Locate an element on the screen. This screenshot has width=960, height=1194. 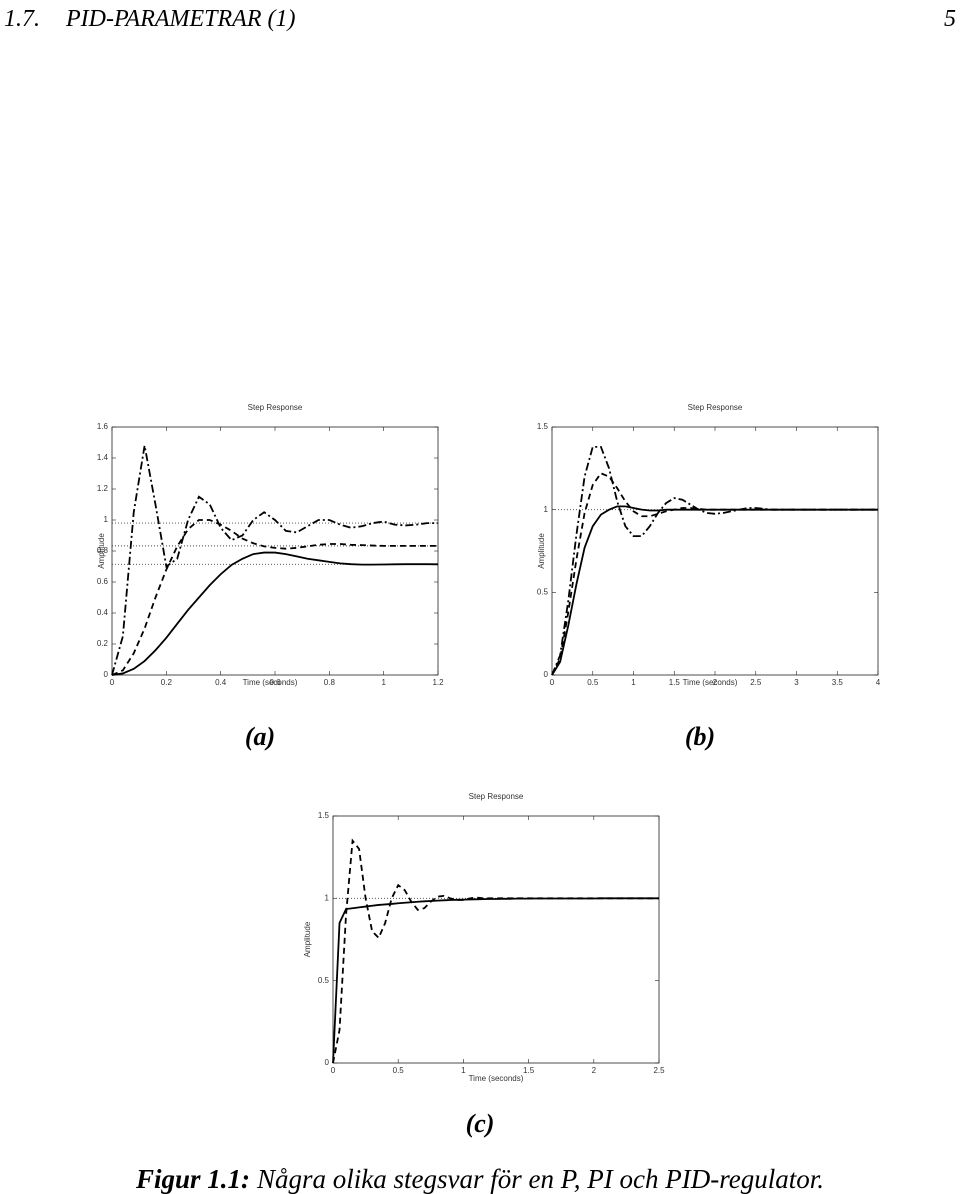
x-tick-label: 3.5 is located at coordinates (838, 682).